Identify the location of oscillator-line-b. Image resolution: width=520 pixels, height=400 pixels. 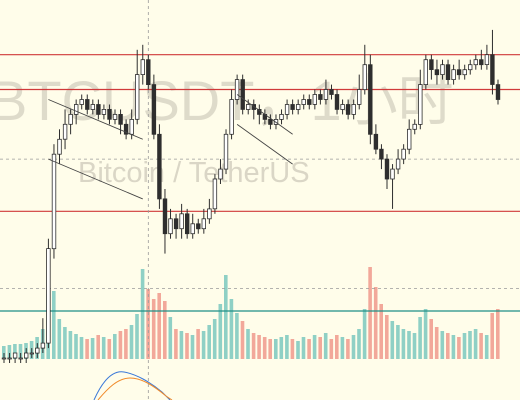
(135, 388).